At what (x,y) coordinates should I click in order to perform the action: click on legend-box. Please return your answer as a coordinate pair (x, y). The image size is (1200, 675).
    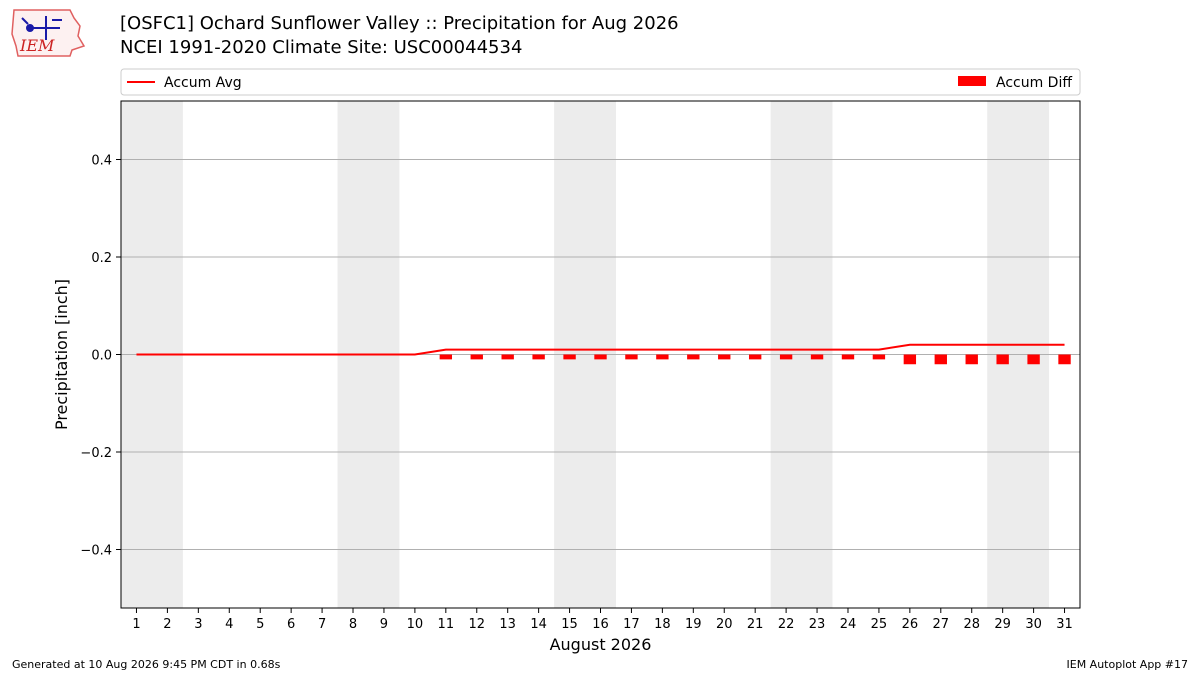
    Looking at the image, I should click on (600, 82).